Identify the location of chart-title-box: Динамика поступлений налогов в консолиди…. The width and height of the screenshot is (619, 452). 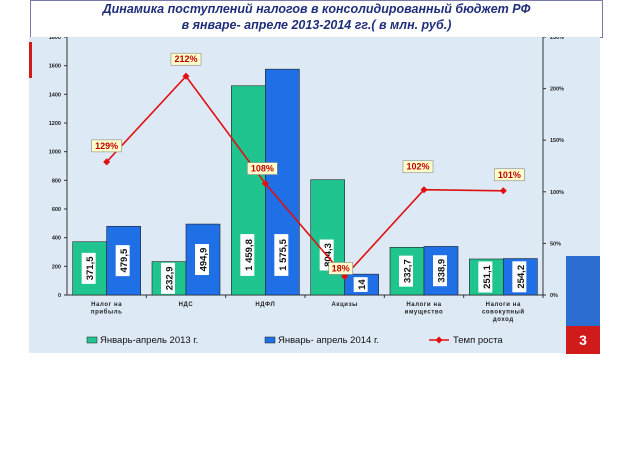
(316, 19).